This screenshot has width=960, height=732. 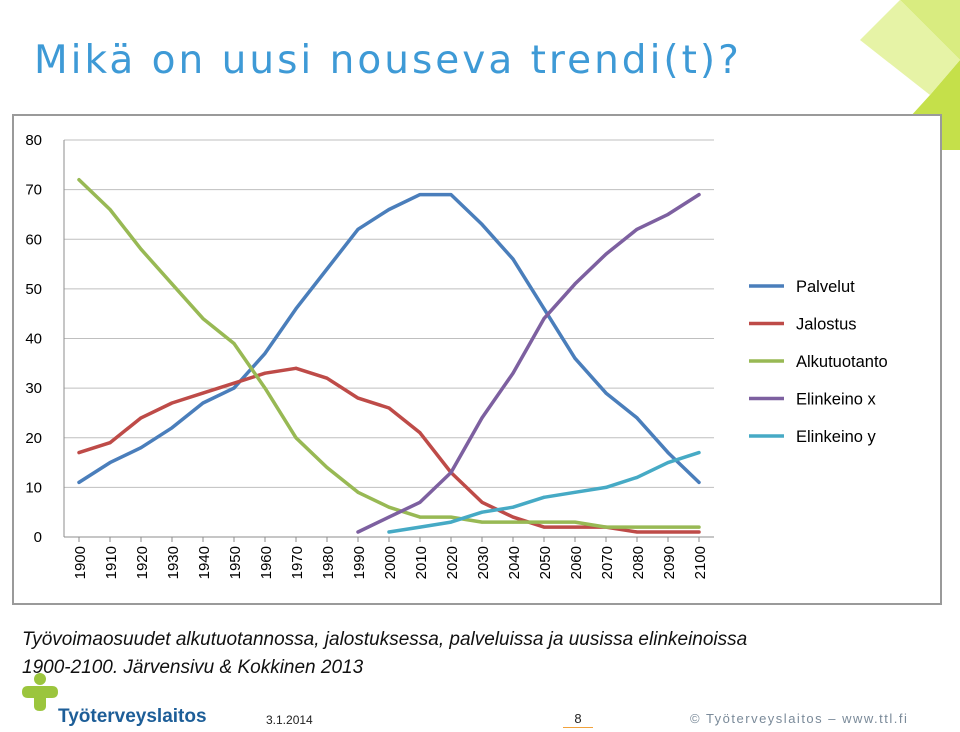 I want to click on footer-date: 3.1.2014, so click(x=289, y=720).